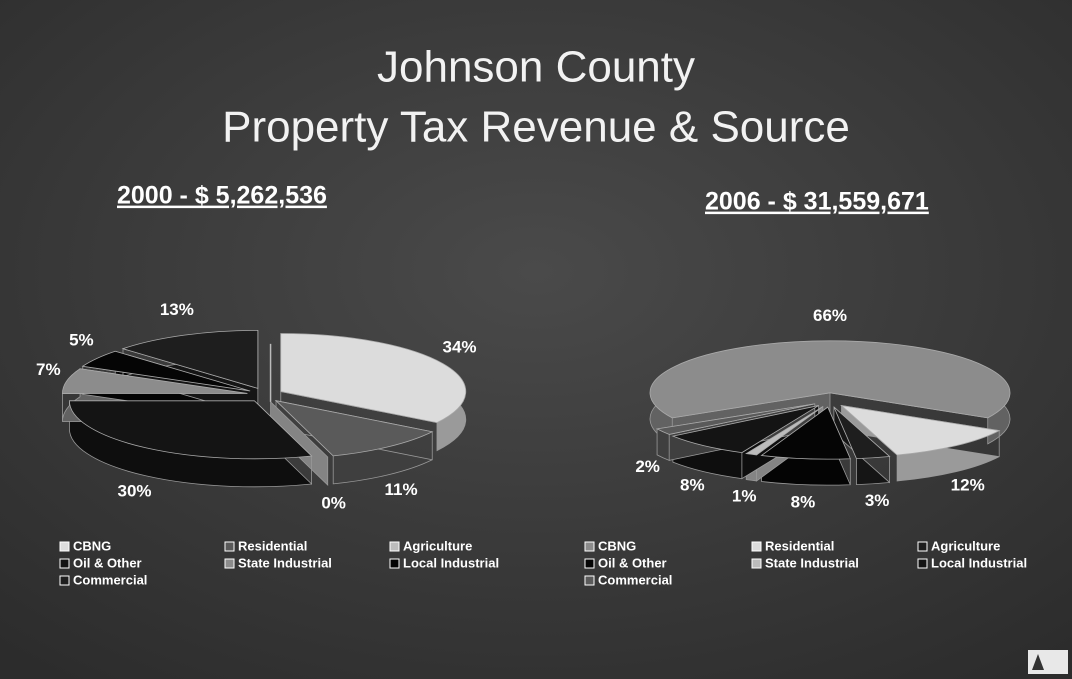  I want to click on value-label: 3%, so click(877, 500).